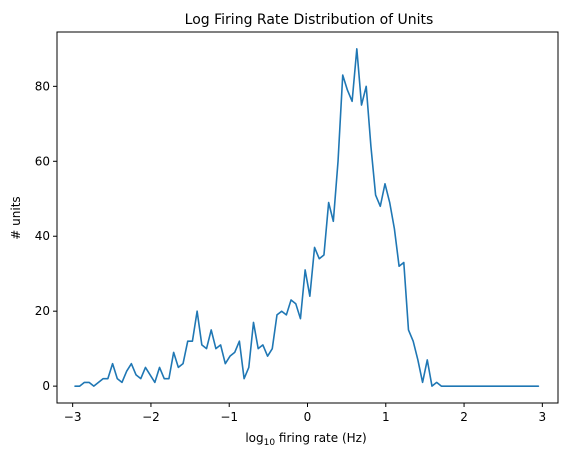 Image resolution: width=562 pixels, height=459 pixels. What do you see at coordinates (254, 438) in the screenshot?
I see `x-axis-label-main: log` at bounding box center [254, 438].